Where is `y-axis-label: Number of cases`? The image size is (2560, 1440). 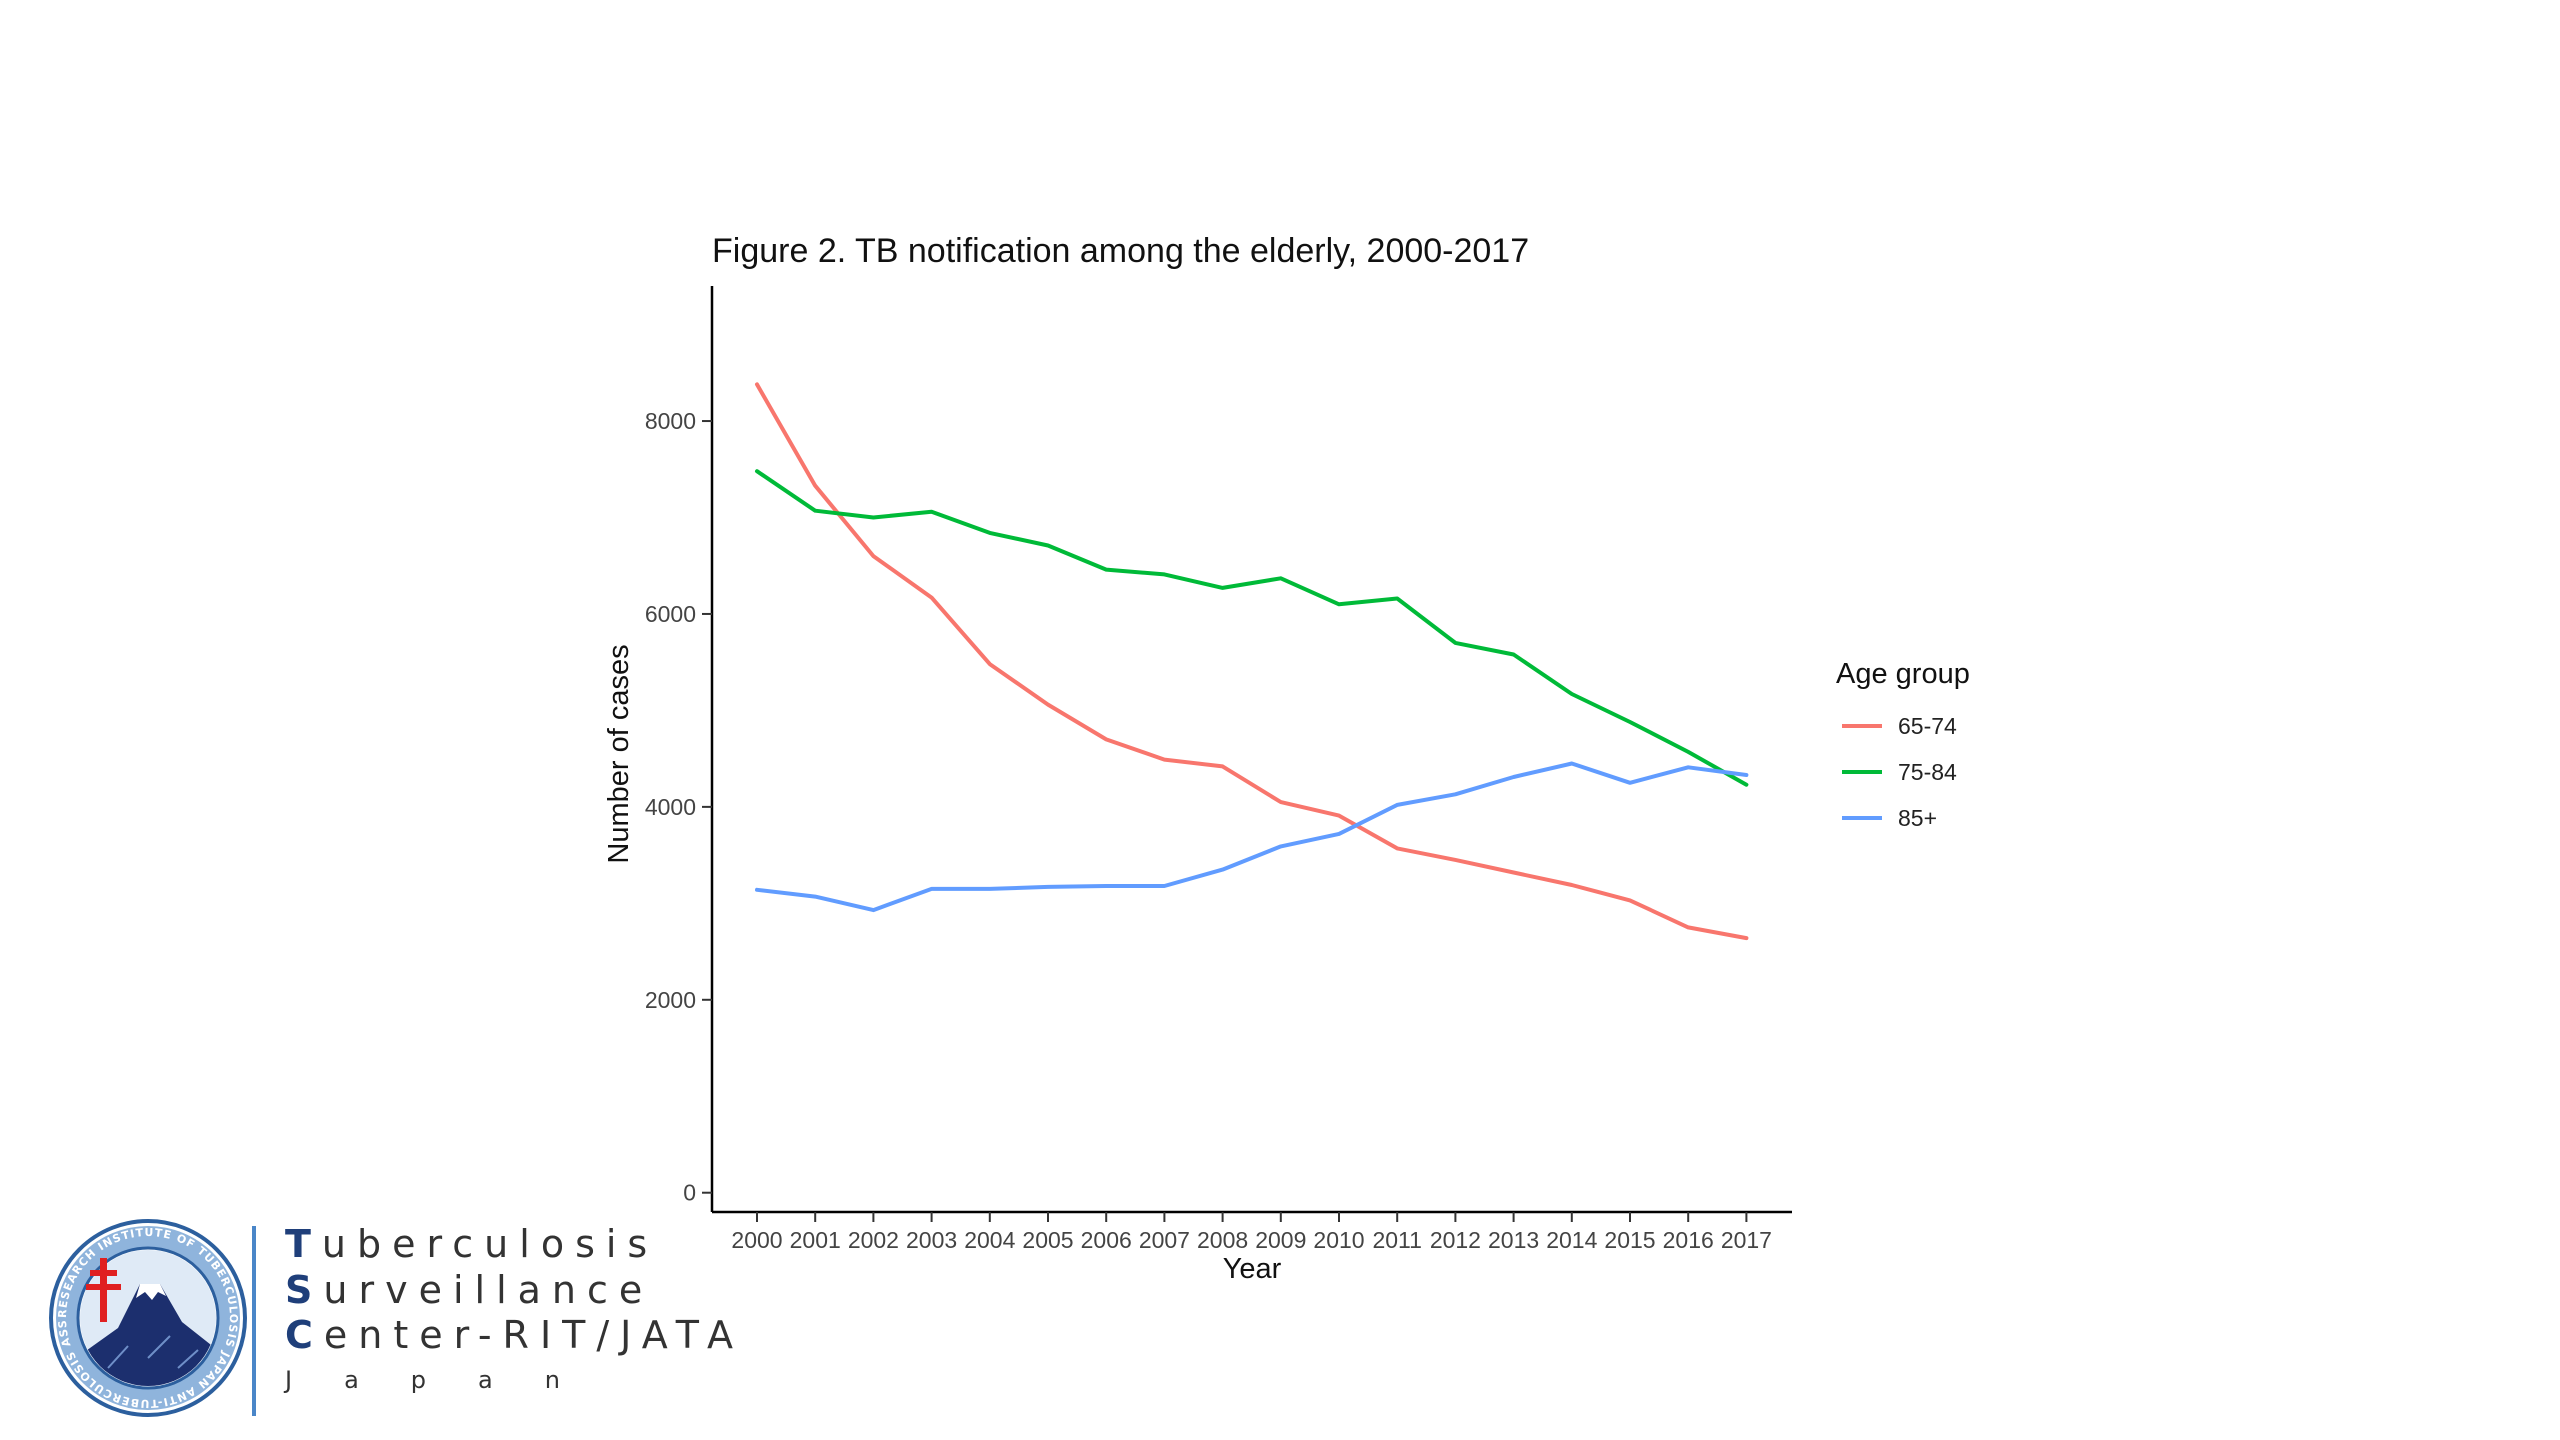
y-axis-label: Number of cases is located at coordinates (619, 753).